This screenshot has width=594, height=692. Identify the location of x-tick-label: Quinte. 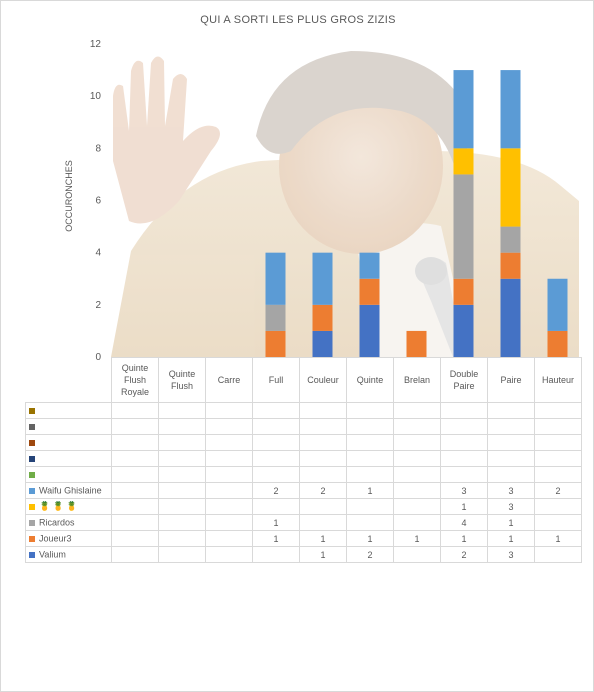
(370, 380).